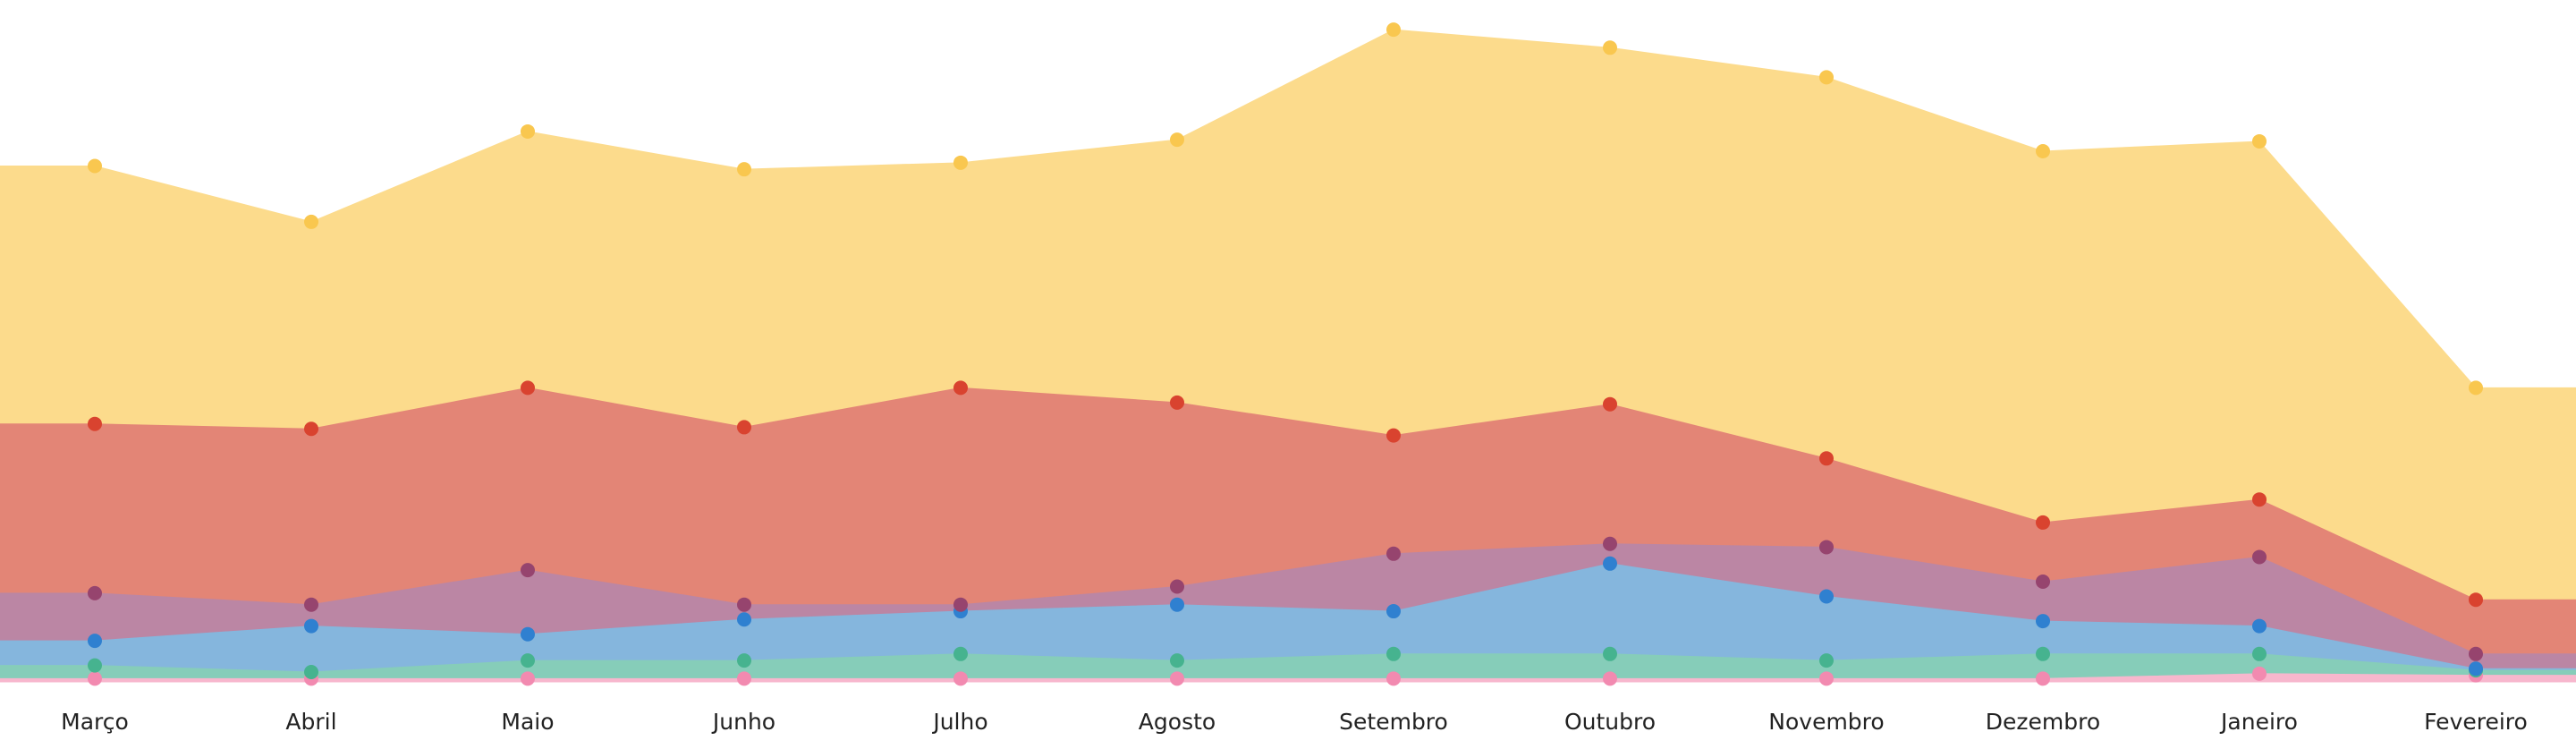 This screenshot has width=2576, height=749. What do you see at coordinates (2476, 722) in the screenshot?
I see `x-tick-label: Fevereiro` at bounding box center [2476, 722].